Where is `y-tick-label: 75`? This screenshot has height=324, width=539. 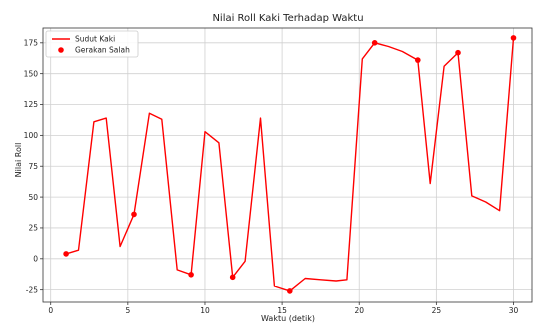
y-tick-label: 75 is located at coordinates (33, 166).